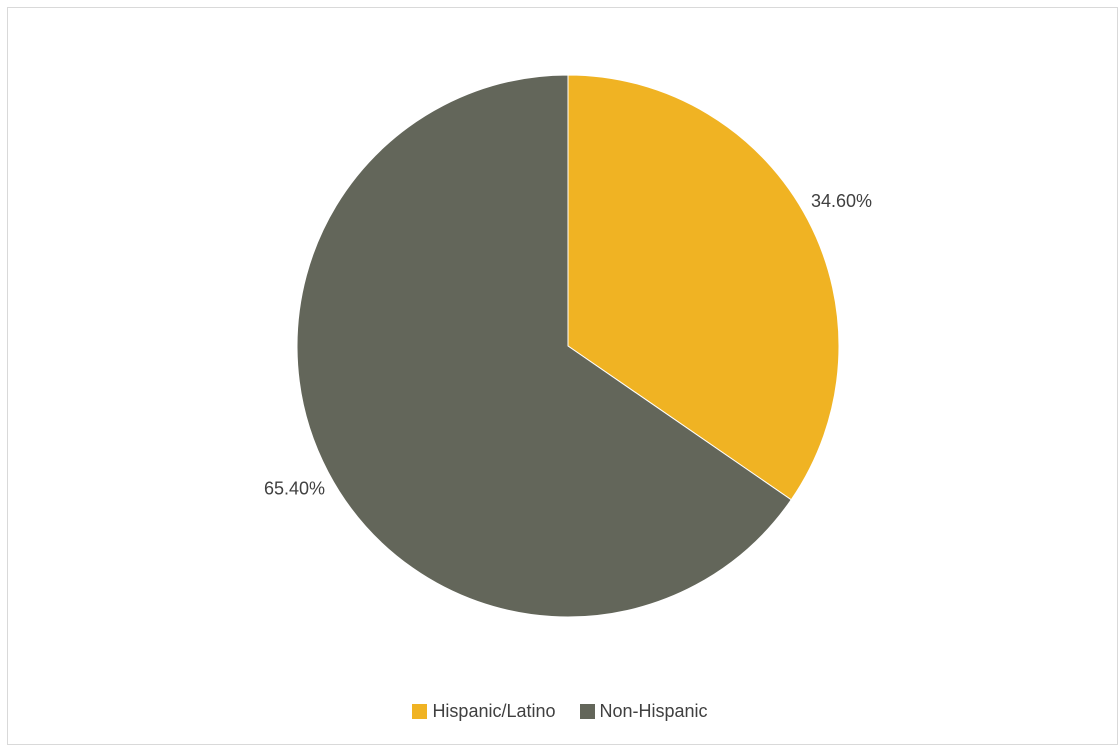 The image size is (1120, 745). I want to click on data-label-non-hispanic: 65.40%, so click(294, 488).